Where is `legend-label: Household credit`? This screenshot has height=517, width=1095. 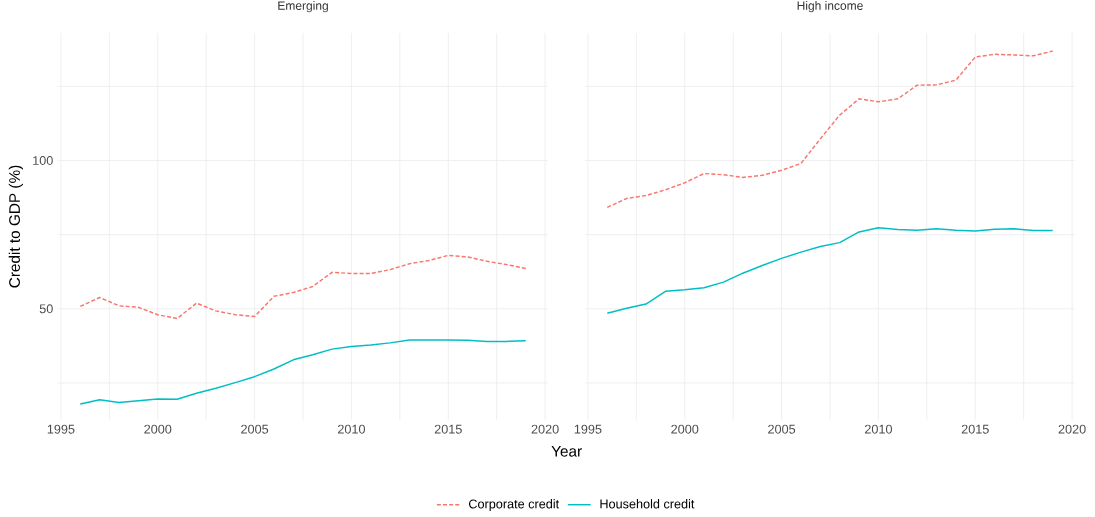
legend-label: Household credit is located at coordinates (647, 504).